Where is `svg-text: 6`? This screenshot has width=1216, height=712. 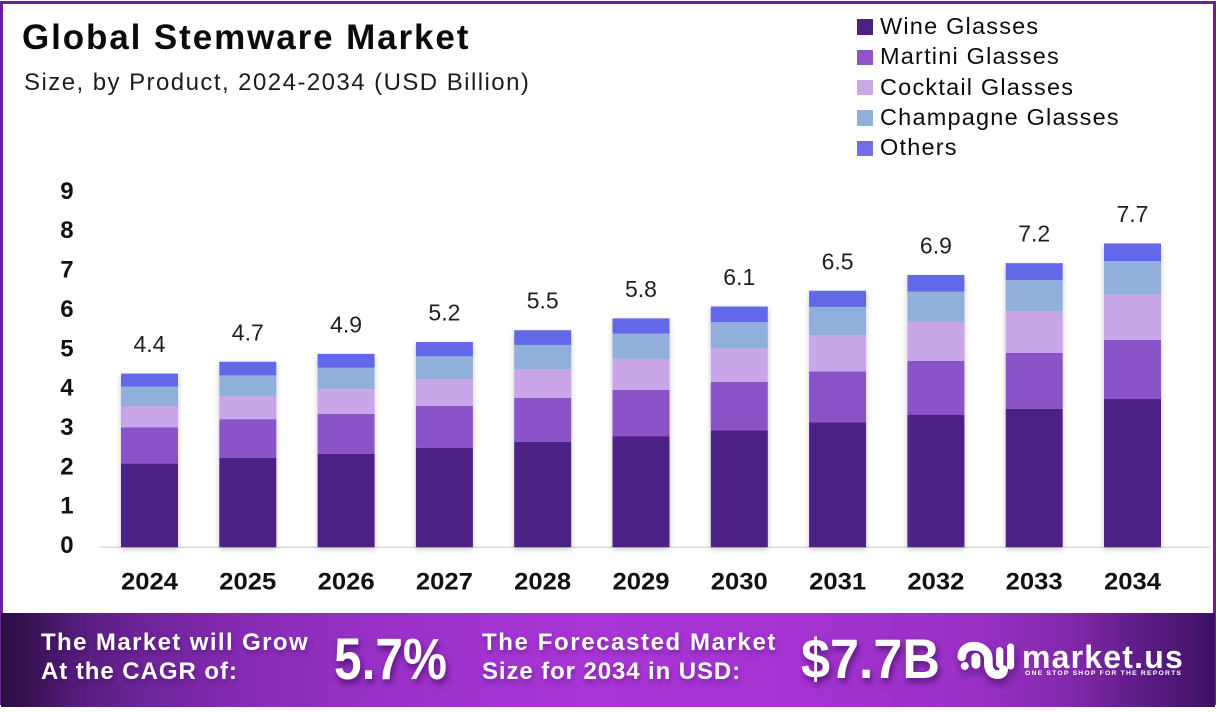
svg-text: 6 is located at coordinates (66, 309).